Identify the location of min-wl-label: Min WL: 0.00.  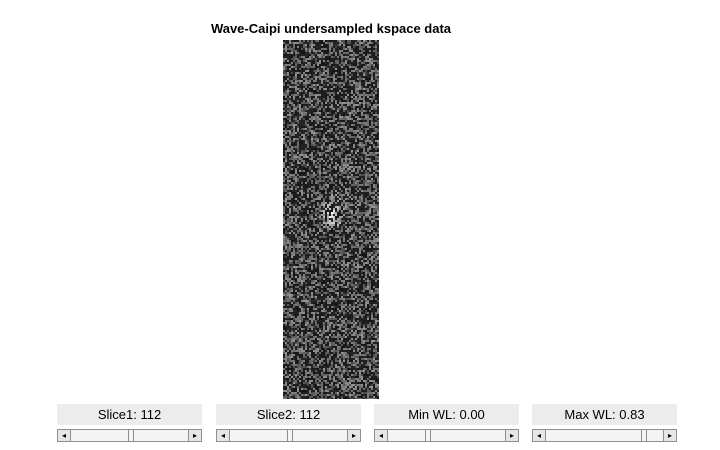
(446, 414).